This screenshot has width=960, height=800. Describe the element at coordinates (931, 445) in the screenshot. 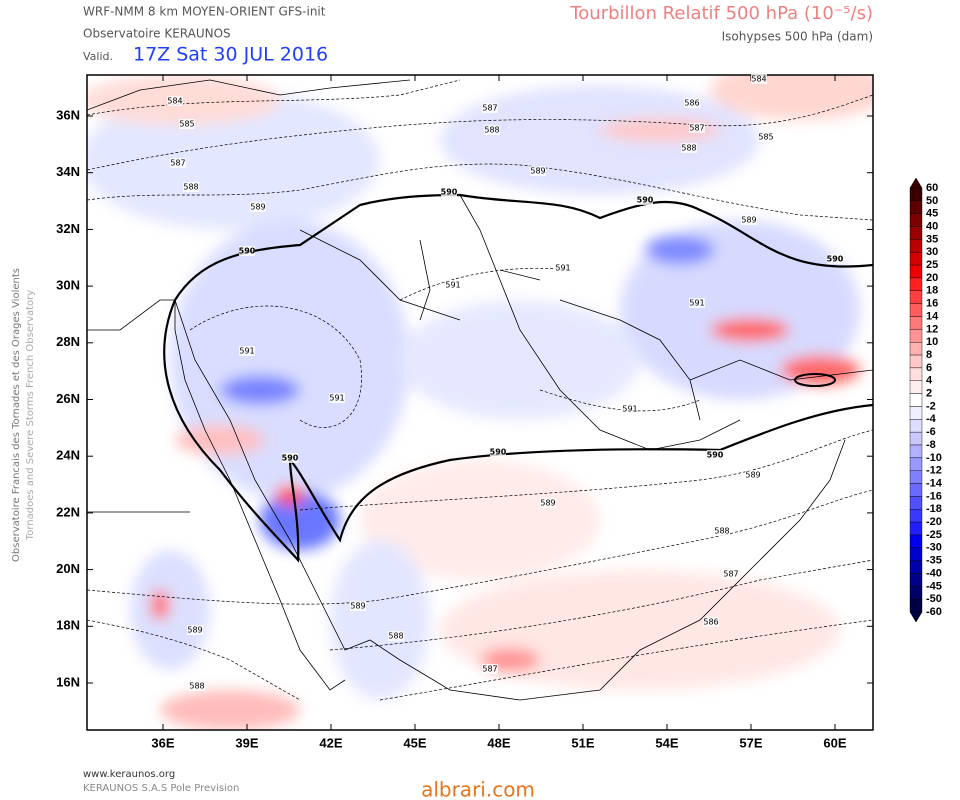

I see `colorbar-label: -8` at that location.